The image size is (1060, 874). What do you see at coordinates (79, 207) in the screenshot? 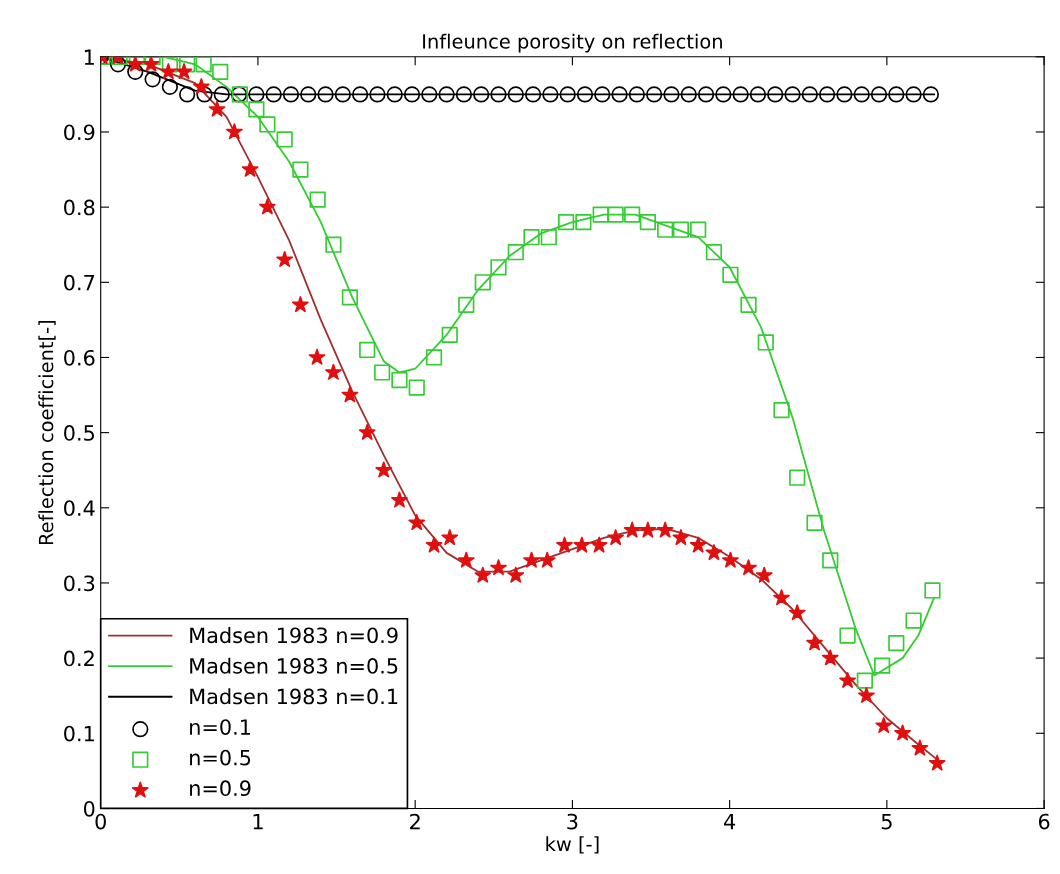
I see `y-tick-label: 0.8` at bounding box center [79, 207].